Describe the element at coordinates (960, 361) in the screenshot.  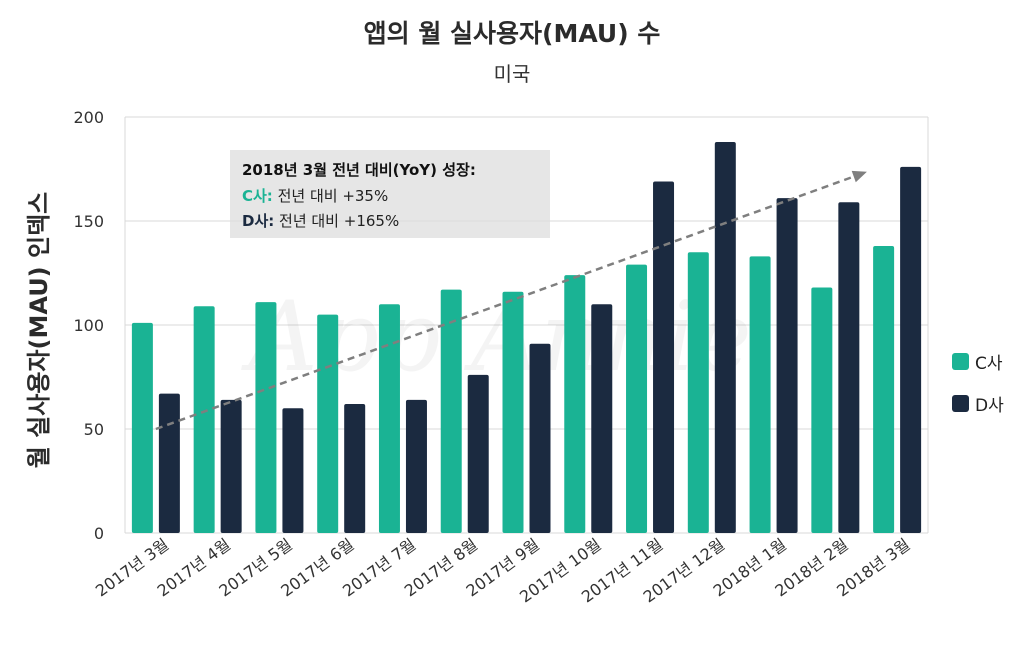
I see `legend-swatch-c` at that location.